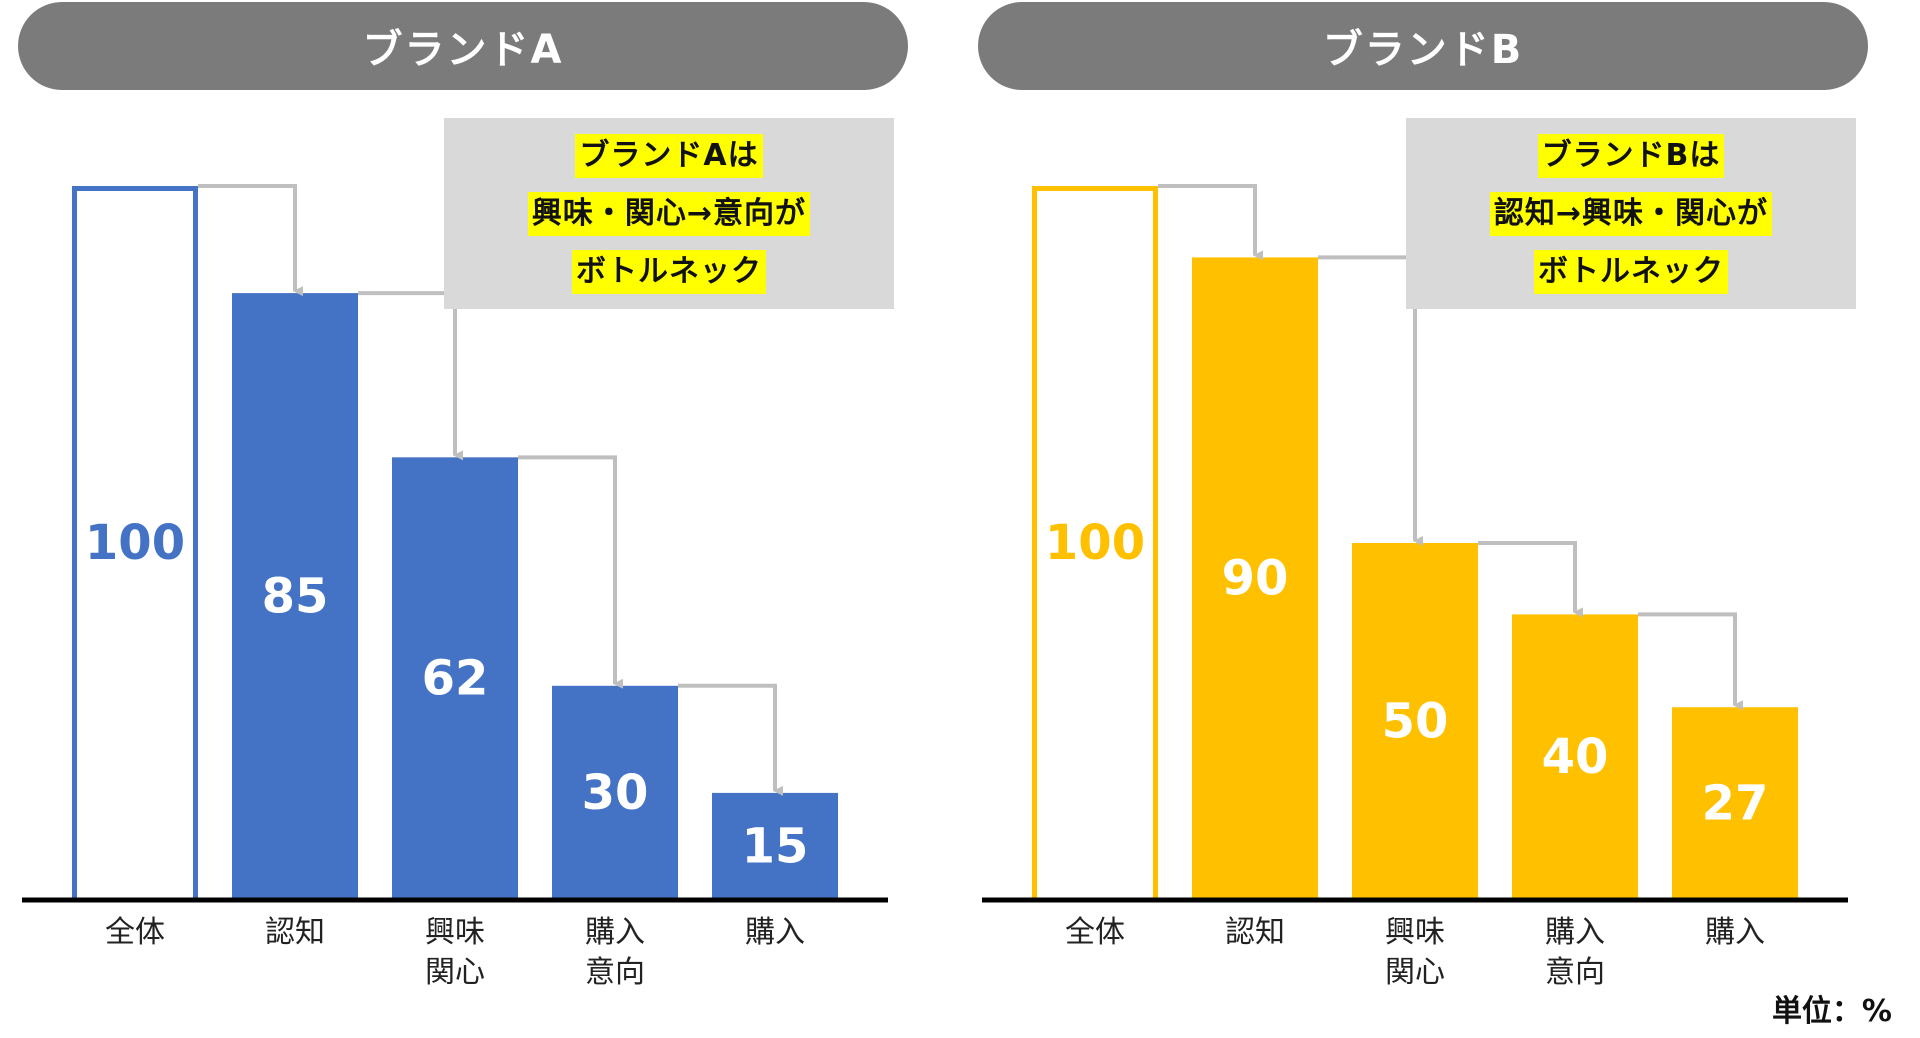 Image resolution: width=1920 pixels, height=1038 pixels. I want to click on data-label: 50, so click(1415, 722).